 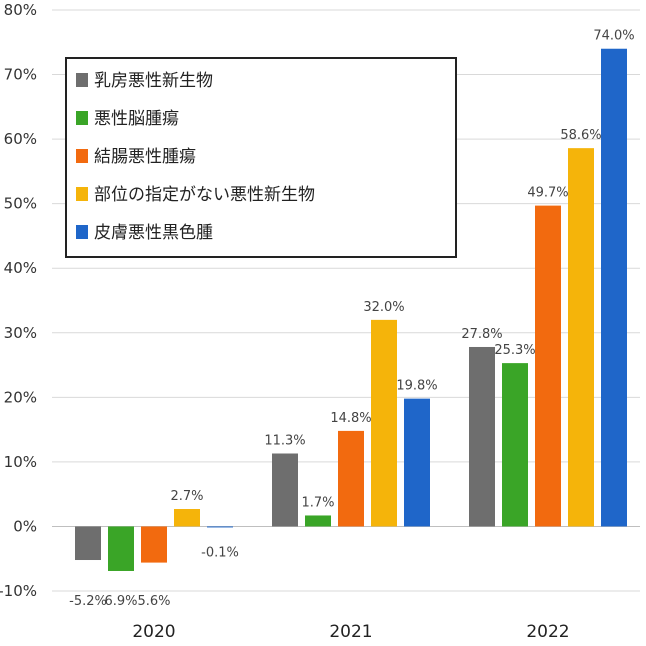 What do you see at coordinates (20, 204) in the screenshot?
I see `y-tick-label: 50%` at bounding box center [20, 204].